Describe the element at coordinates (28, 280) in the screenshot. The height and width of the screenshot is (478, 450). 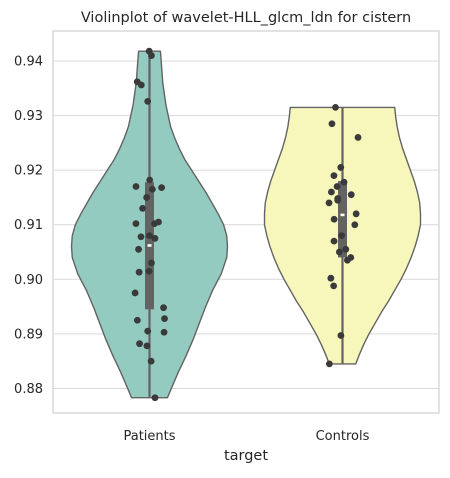
I see `y-tick-label: 0.90` at that location.